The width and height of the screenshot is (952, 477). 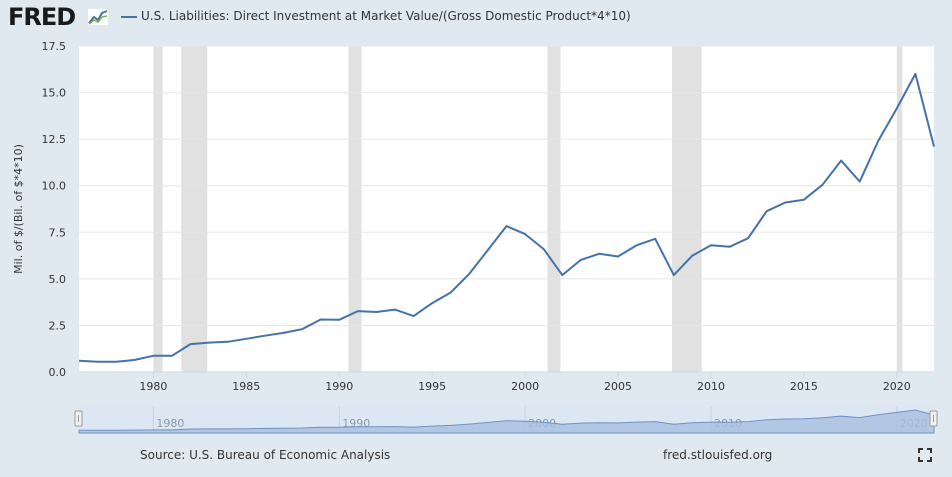 What do you see at coordinates (54, 186) in the screenshot?
I see `y-tick-label: 10.0` at bounding box center [54, 186].